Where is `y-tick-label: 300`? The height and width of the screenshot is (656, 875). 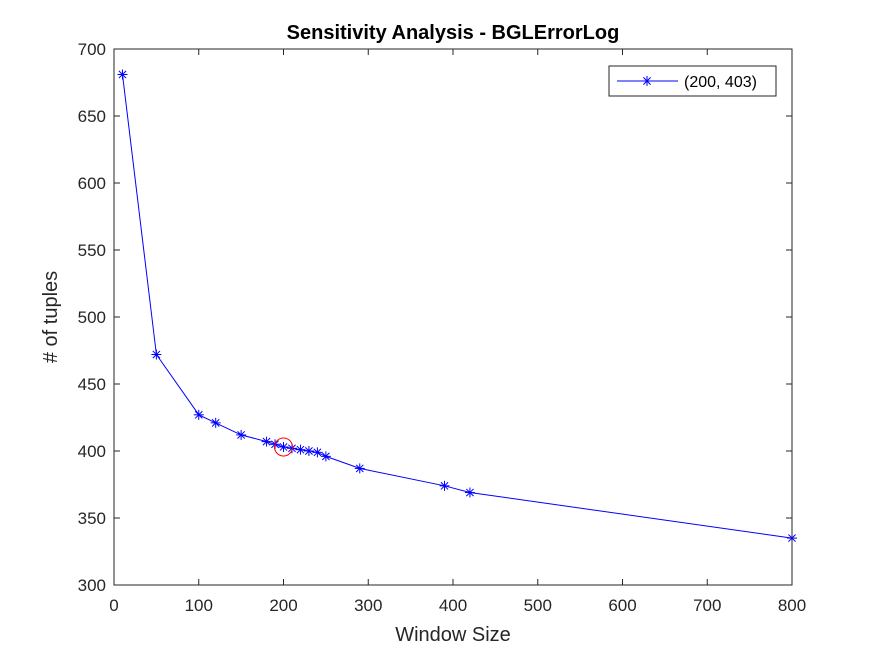 y-tick-label: 300 is located at coordinates (92, 585).